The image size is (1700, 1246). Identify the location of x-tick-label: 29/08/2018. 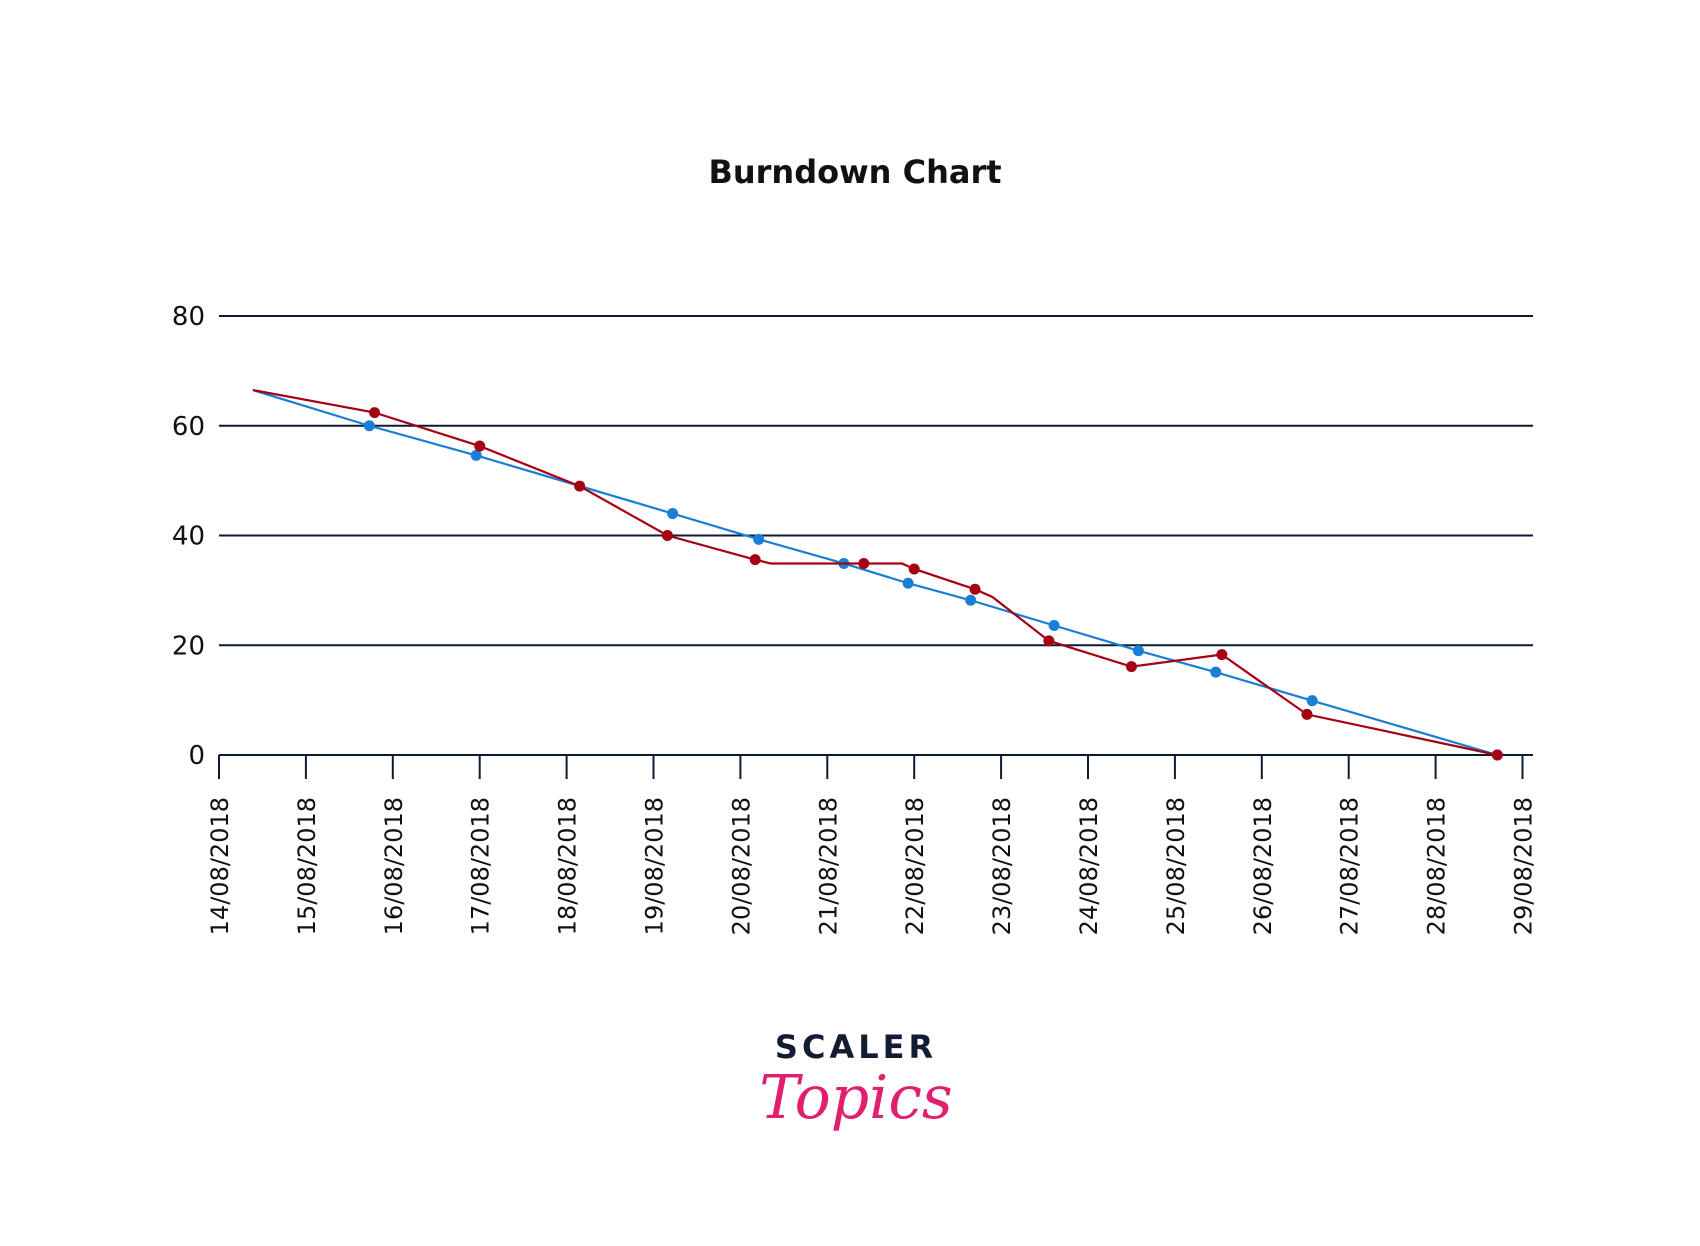
(1524, 866).